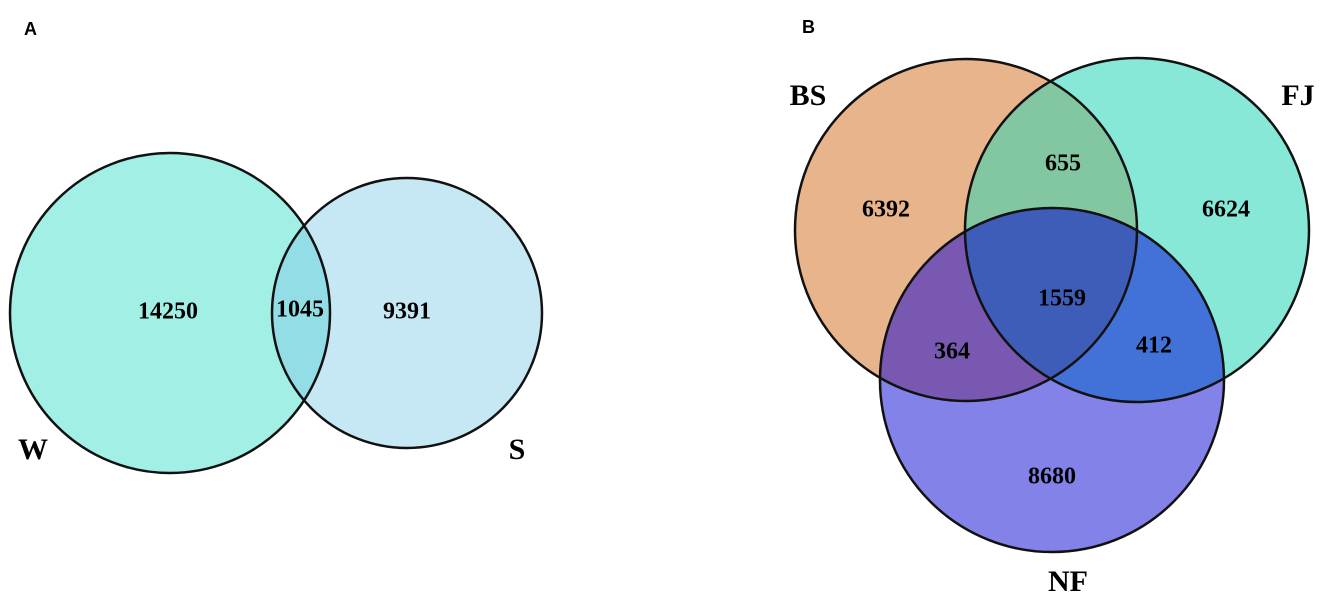 The width and height of the screenshot is (1325, 604). What do you see at coordinates (808, 95) in the screenshot?
I see `set-label: BS` at bounding box center [808, 95].